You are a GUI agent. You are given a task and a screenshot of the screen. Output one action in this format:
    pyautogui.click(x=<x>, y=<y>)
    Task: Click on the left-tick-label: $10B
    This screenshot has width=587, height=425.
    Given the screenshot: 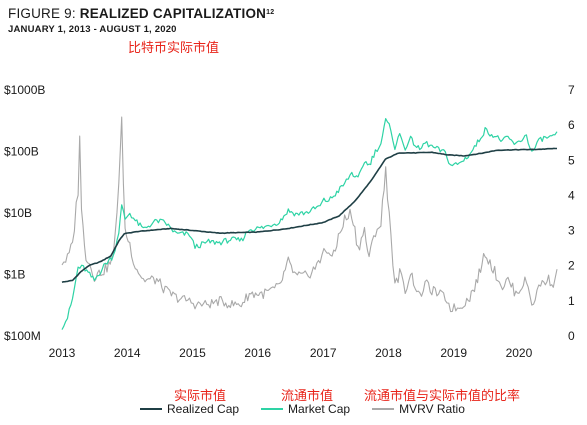 What is the action you would take?
    pyautogui.click(x=18, y=213)
    